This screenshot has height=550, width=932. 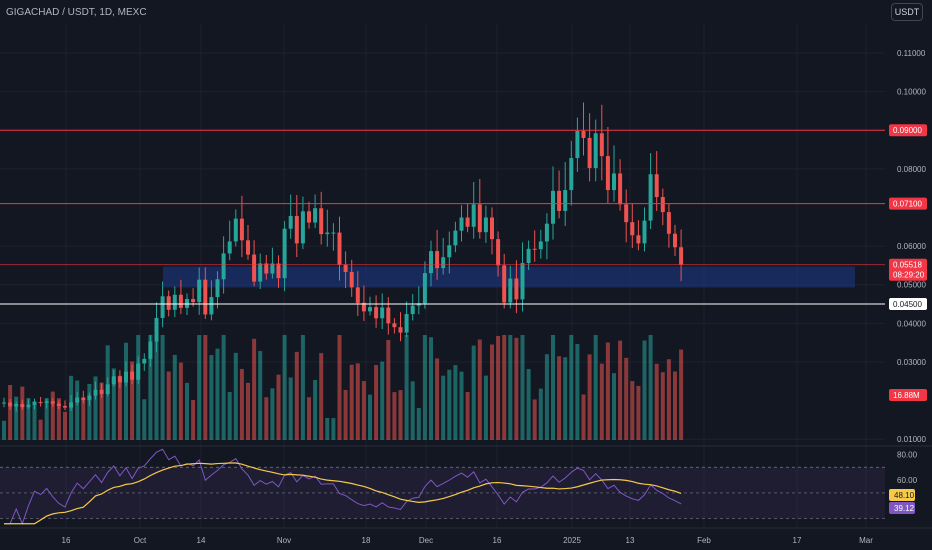 I want to click on level-label: 0.04500, so click(x=907, y=304).